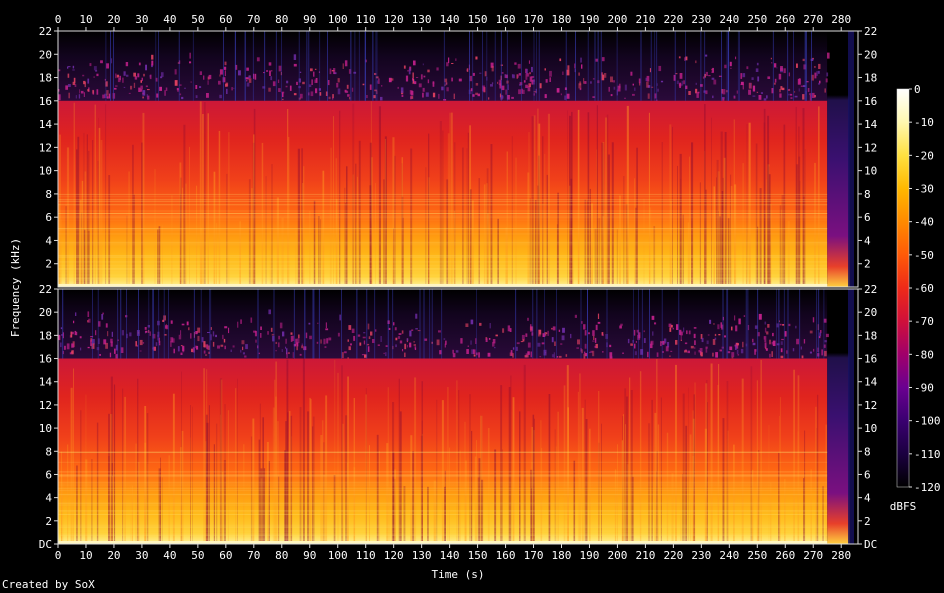 The height and width of the screenshot is (593, 944). What do you see at coordinates (48, 498) in the screenshot?
I see `y-tick-label-left: 4` at bounding box center [48, 498].